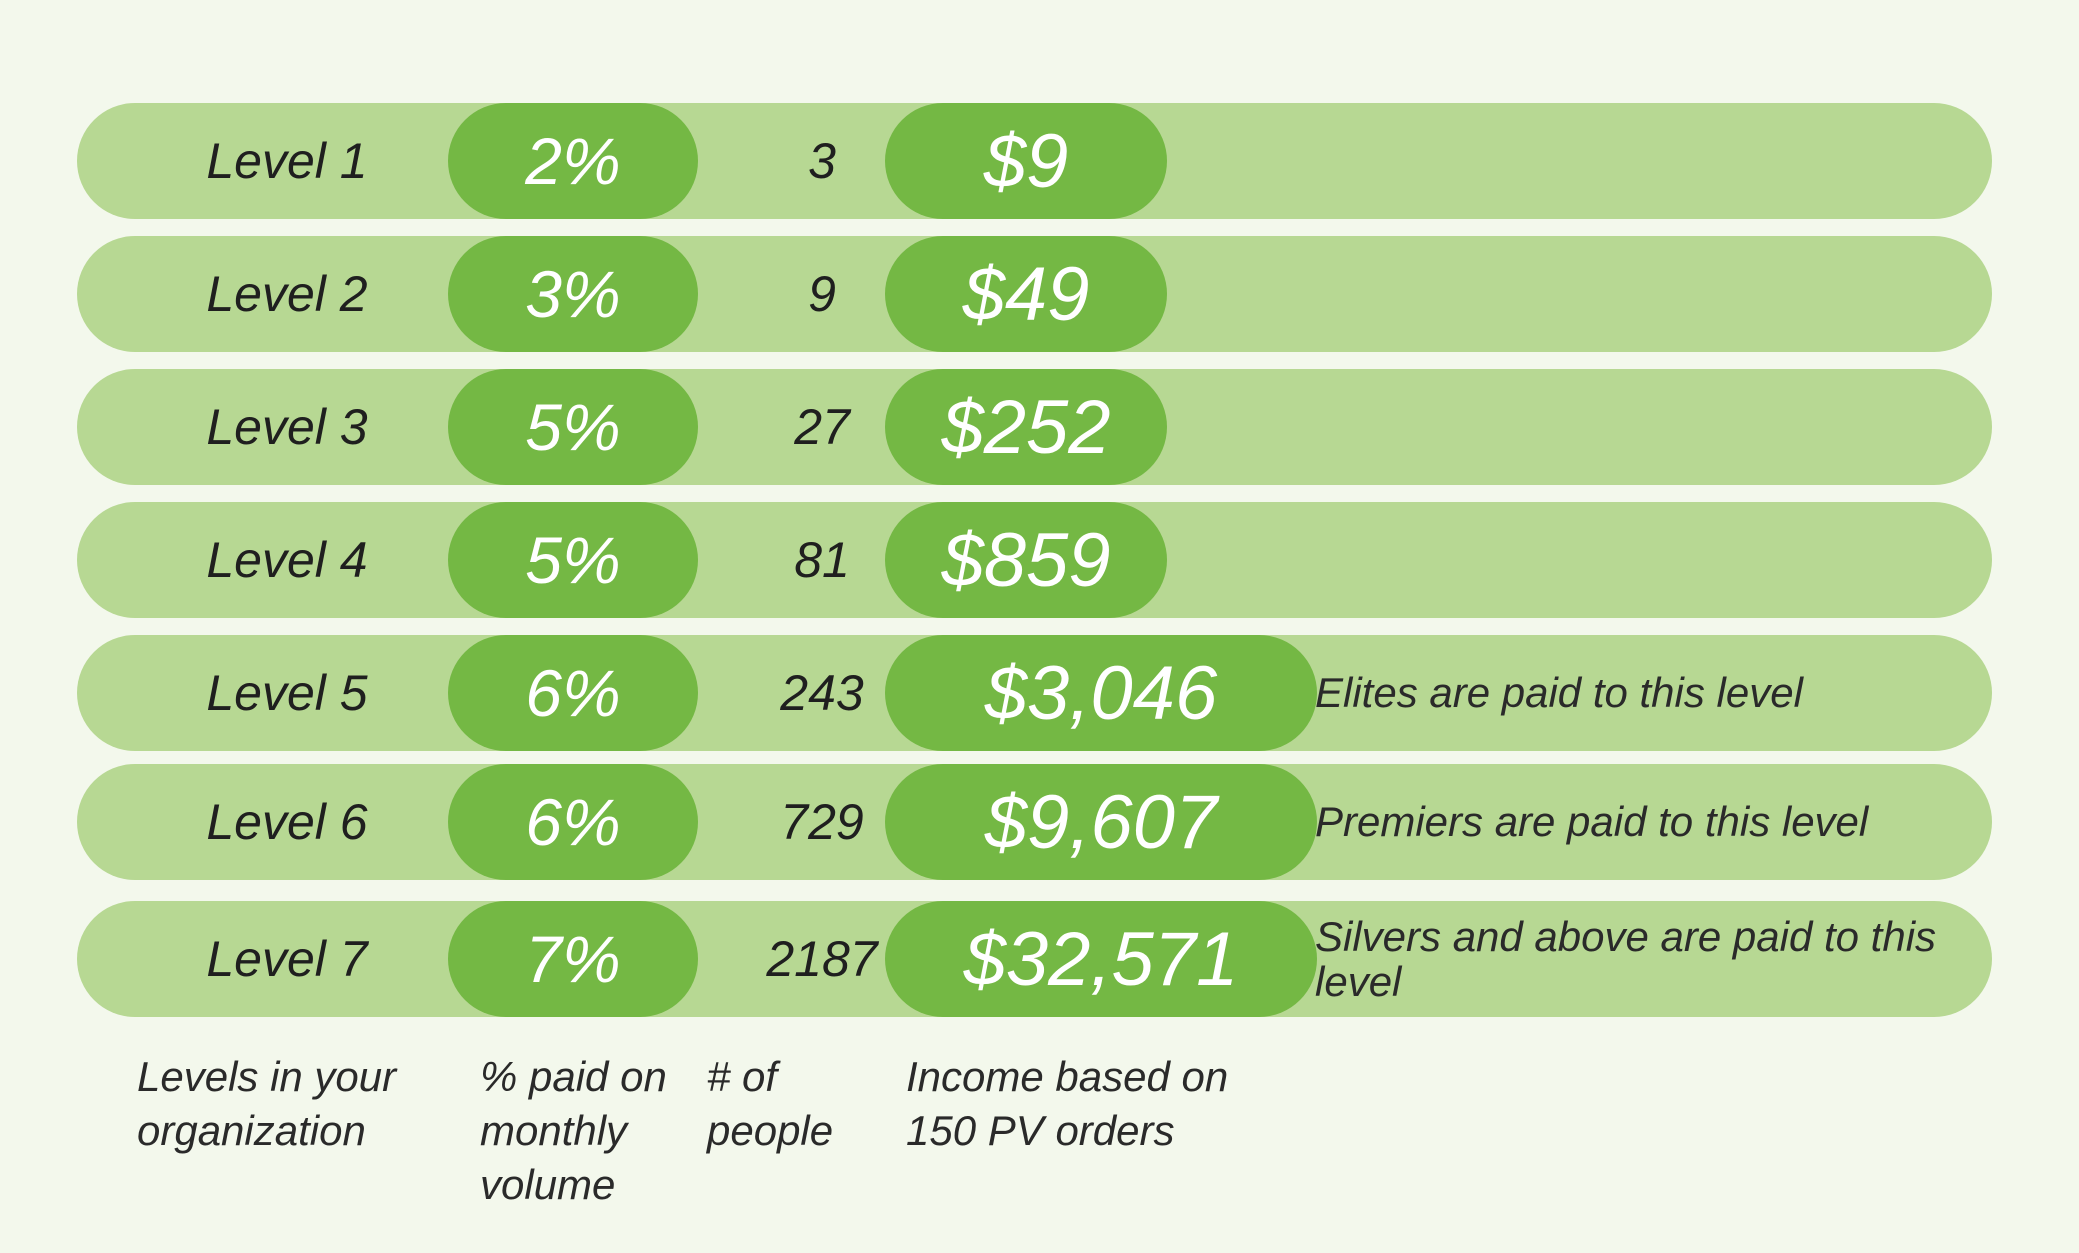 Image resolution: width=2079 pixels, height=1253 pixels. What do you see at coordinates (1026, 161) in the screenshot?
I see `income-pill: $9` at bounding box center [1026, 161].